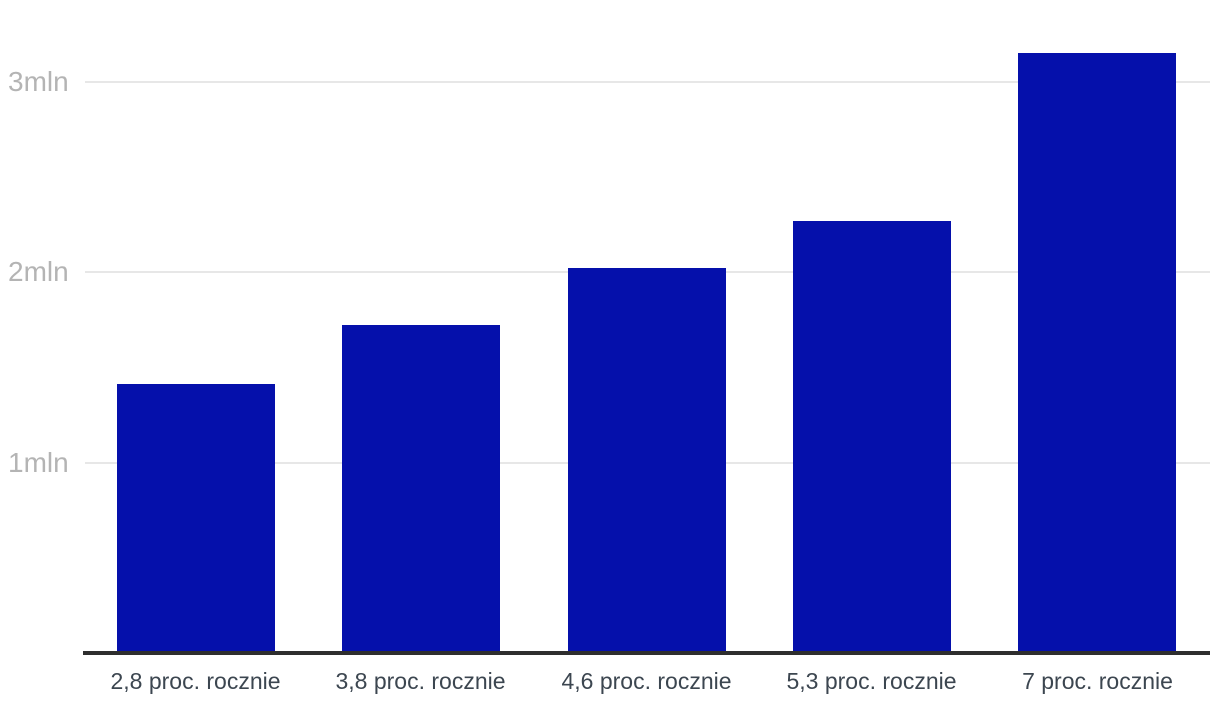 The image size is (1220, 714). Describe the element at coordinates (38, 81) in the screenshot. I see `y-tick-label: 3mln` at that location.